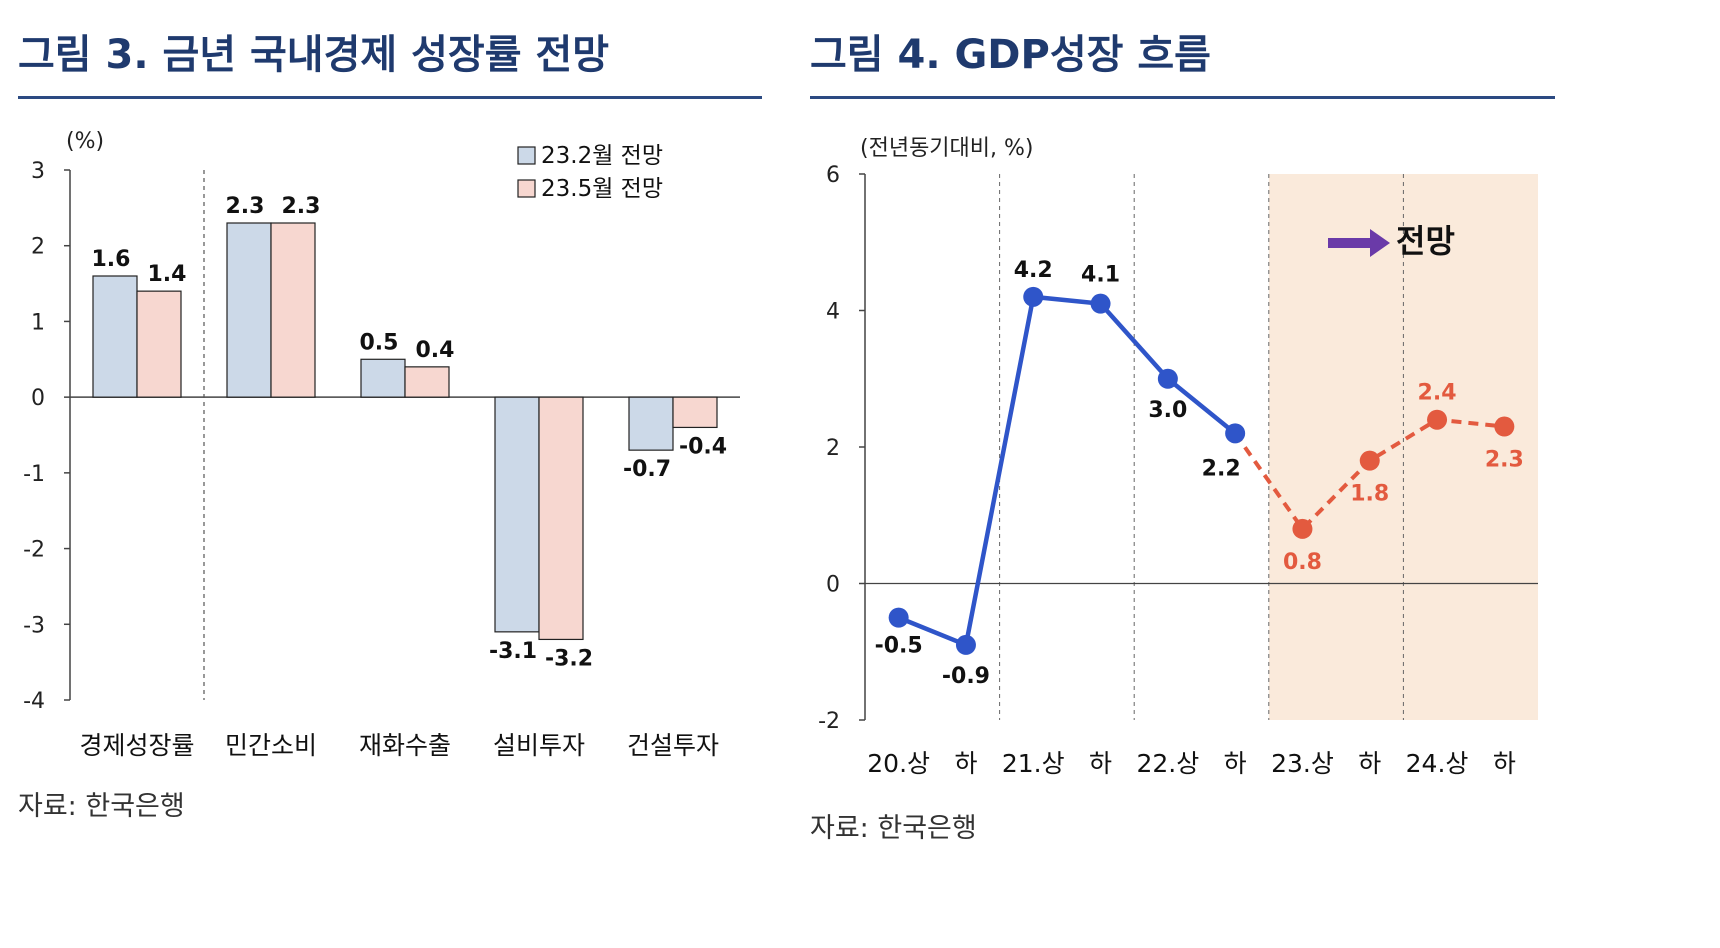 This screenshot has width=1720, height=948. I want to click on x-tick-label: 22.상, so click(1167, 763).